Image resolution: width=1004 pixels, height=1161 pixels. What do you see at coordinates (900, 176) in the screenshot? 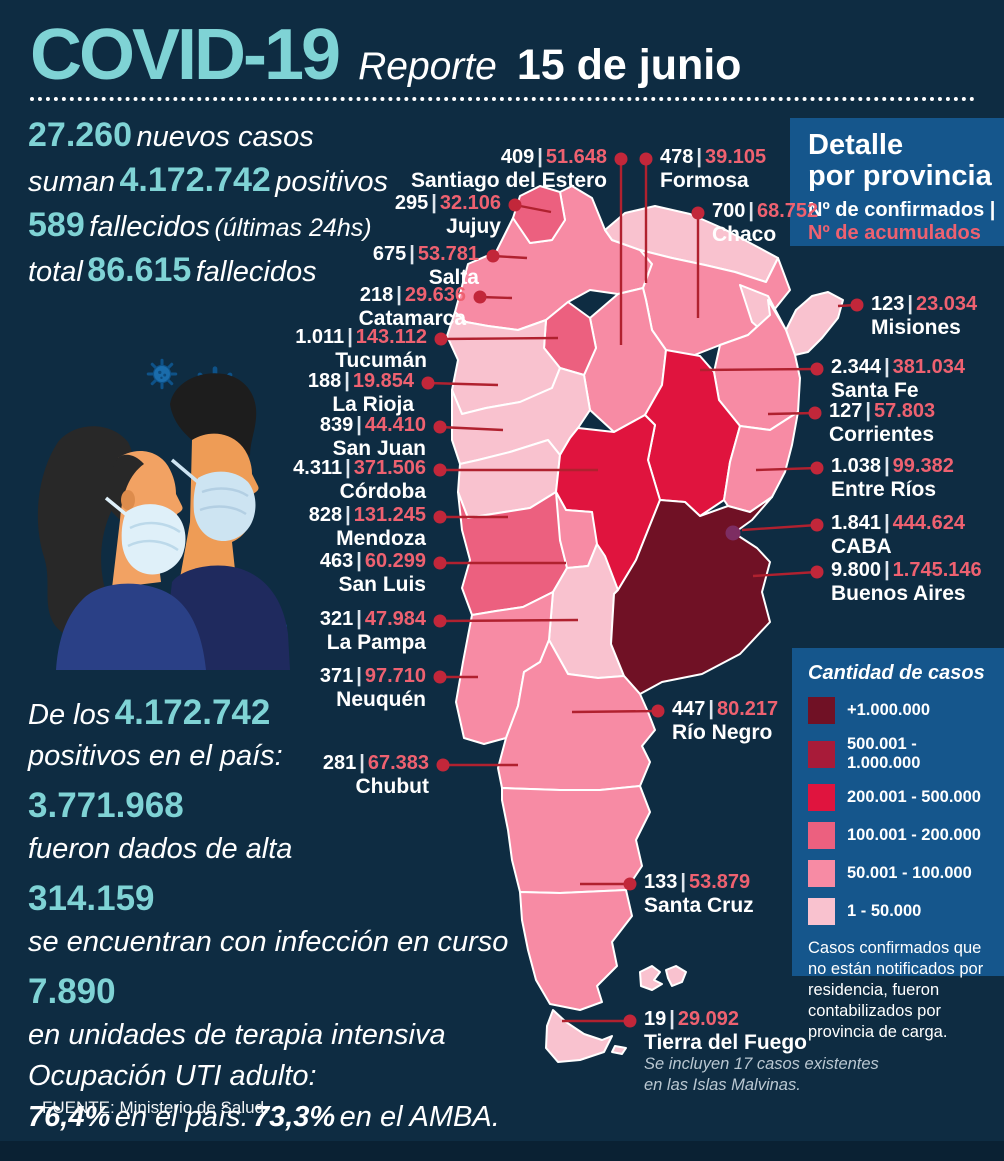
I see `detail-box-title-2: por provincia` at bounding box center [900, 176].